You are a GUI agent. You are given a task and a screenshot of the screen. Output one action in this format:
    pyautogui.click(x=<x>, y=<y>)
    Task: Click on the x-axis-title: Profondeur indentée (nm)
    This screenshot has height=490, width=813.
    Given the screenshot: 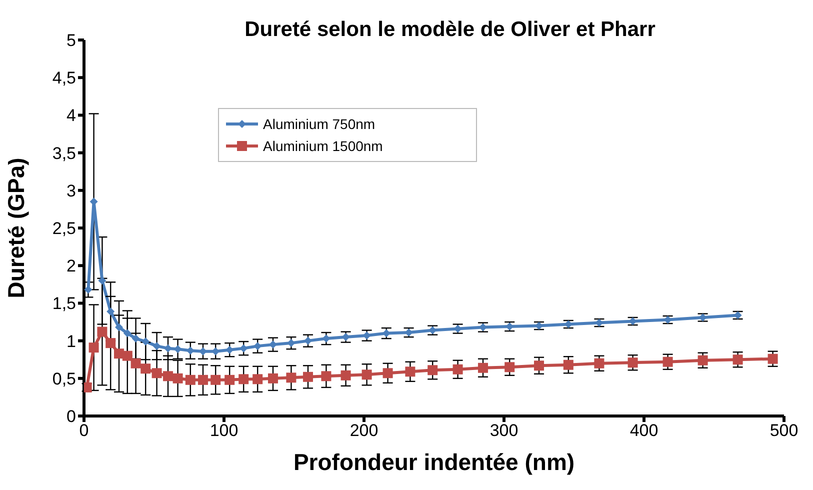 What is the action you would take?
    pyautogui.click(x=434, y=462)
    